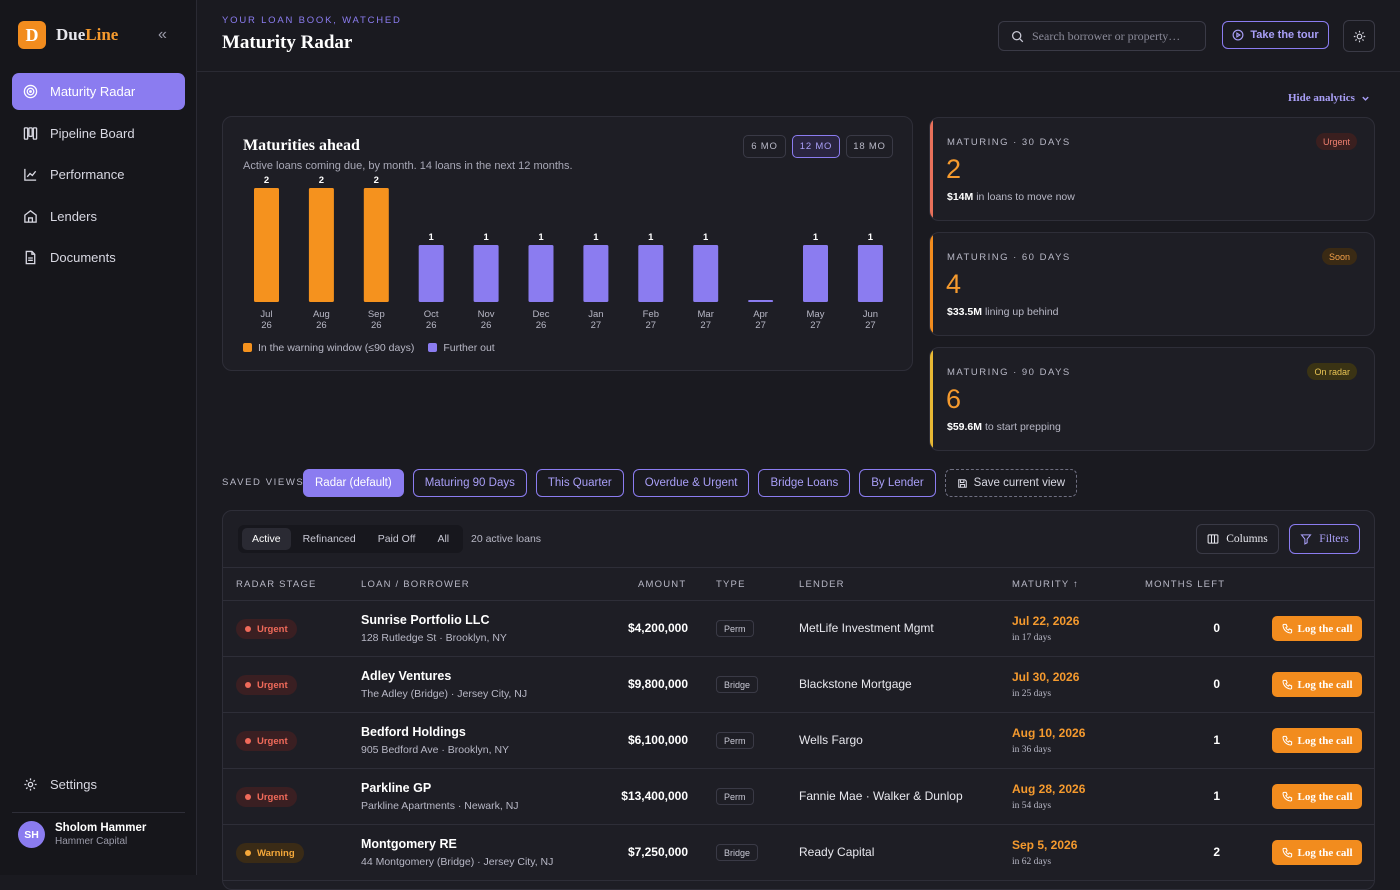 This screenshot has height=890, width=1400. I want to click on sidebar-item-documents: Documents, so click(98, 257).